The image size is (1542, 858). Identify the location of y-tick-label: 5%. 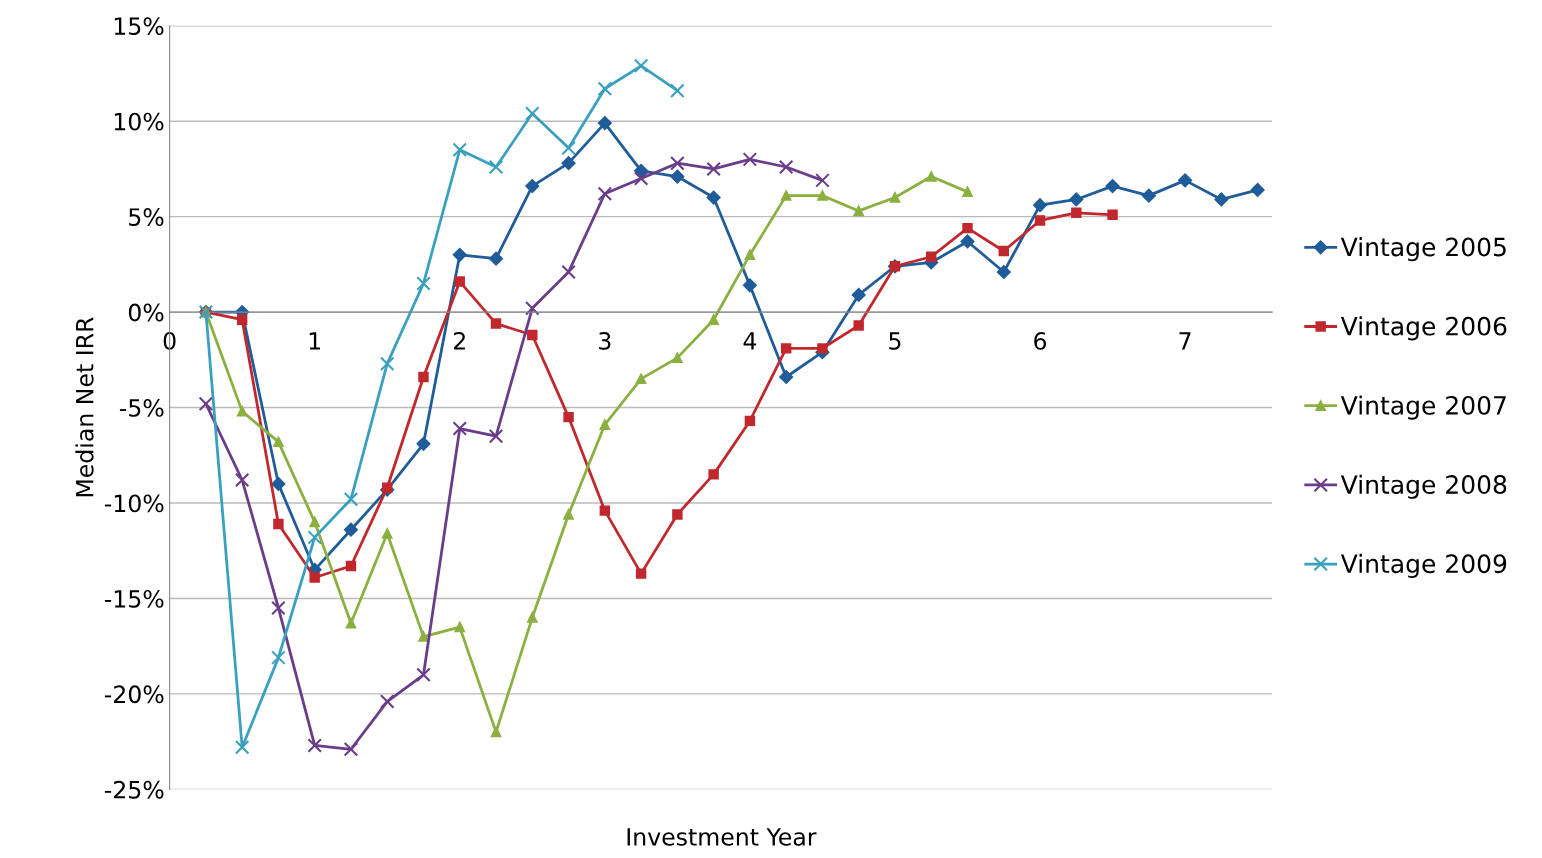
(146, 217).